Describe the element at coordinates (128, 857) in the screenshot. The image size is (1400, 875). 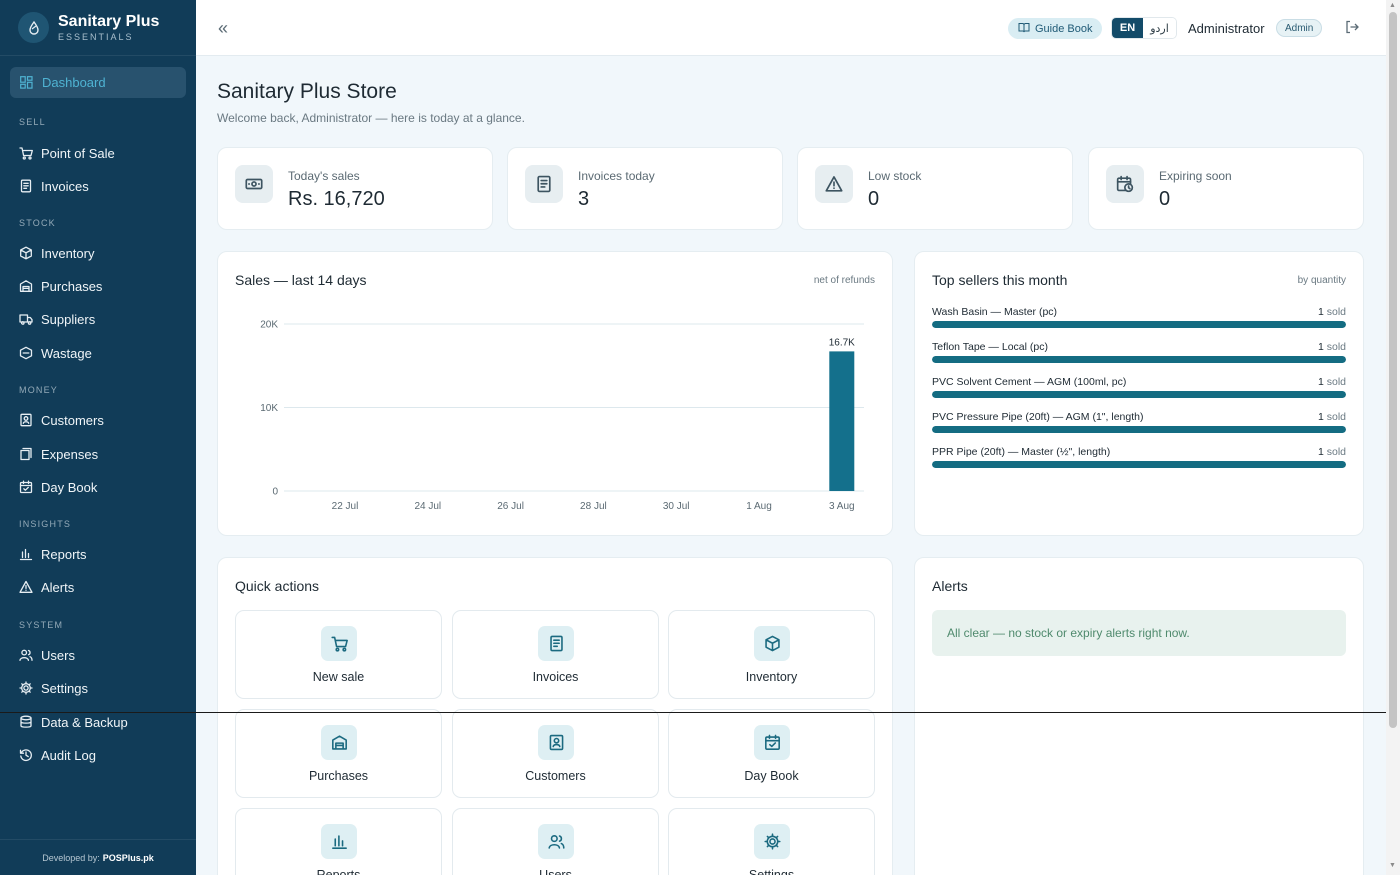
I see `footer-brand-link: POSPlus.pk` at that location.